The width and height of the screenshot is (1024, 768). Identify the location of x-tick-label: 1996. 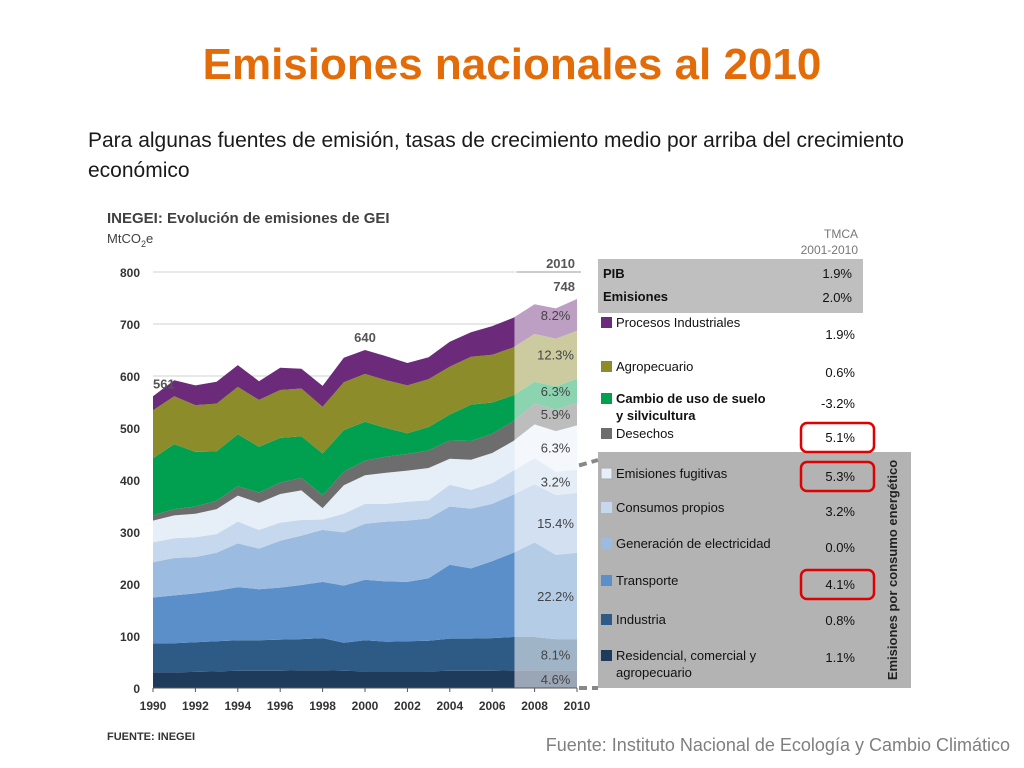
(280, 706).